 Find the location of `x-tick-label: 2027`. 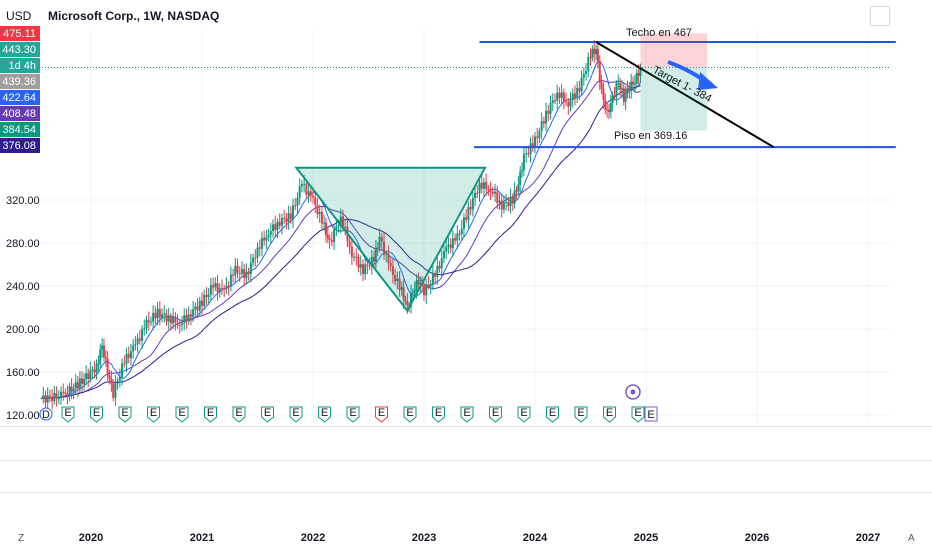

x-tick-label: 2027 is located at coordinates (868, 538).